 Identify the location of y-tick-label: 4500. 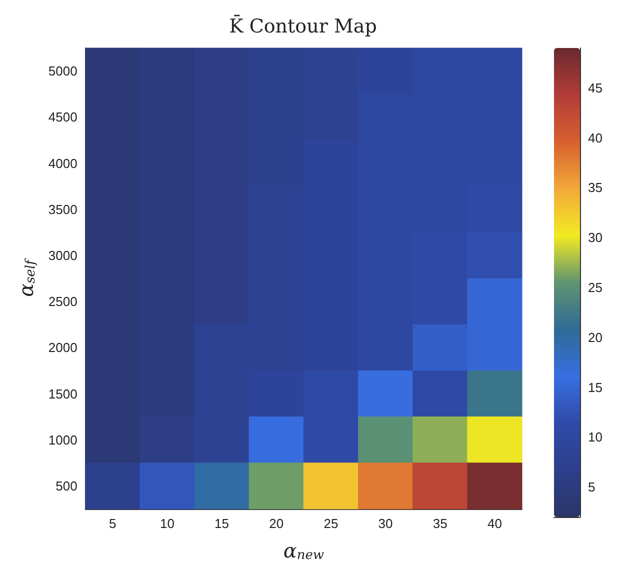
(63, 117).